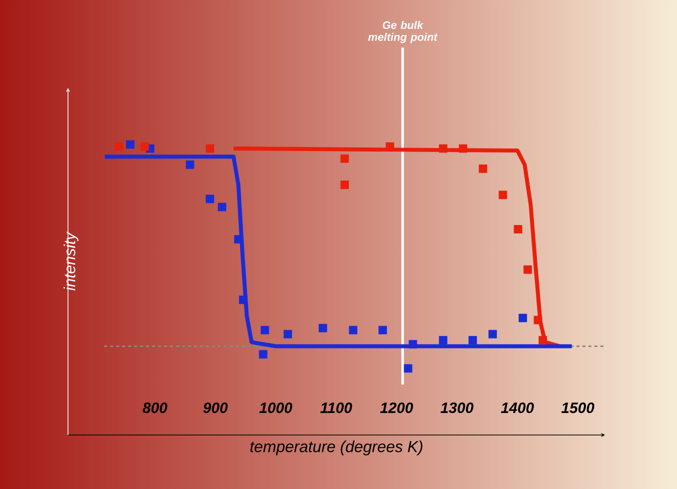 The width and height of the screenshot is (677, 489). I want to click on x-tick-label: 1300, so click(457, 408).